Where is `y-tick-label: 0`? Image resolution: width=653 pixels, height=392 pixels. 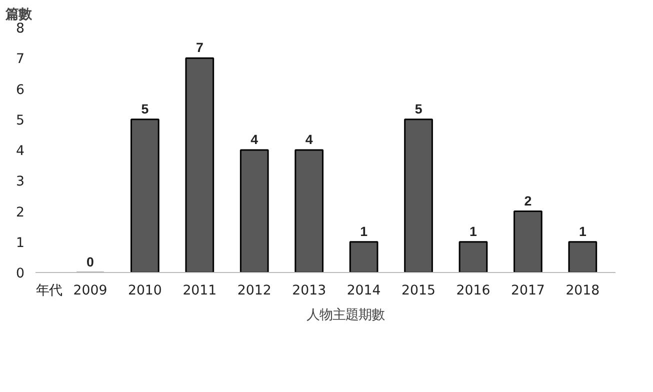 y-tick-label: 0 is located at coordinates (20, 274).